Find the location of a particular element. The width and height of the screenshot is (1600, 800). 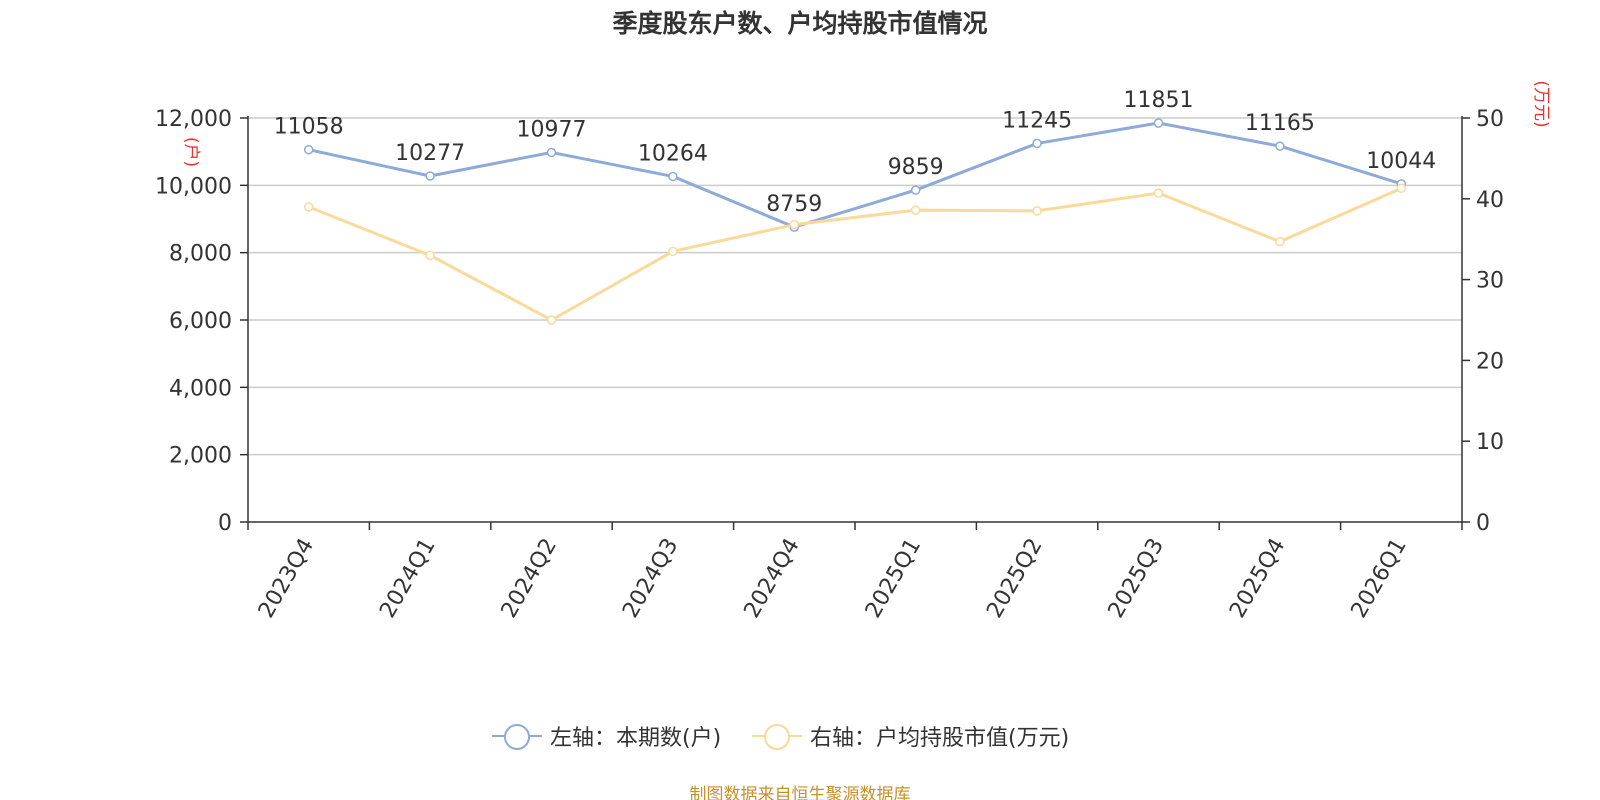

legend-item-avg-holding-value: 右轴：户均持股市值(万元) is located at coordinates (910, 736).